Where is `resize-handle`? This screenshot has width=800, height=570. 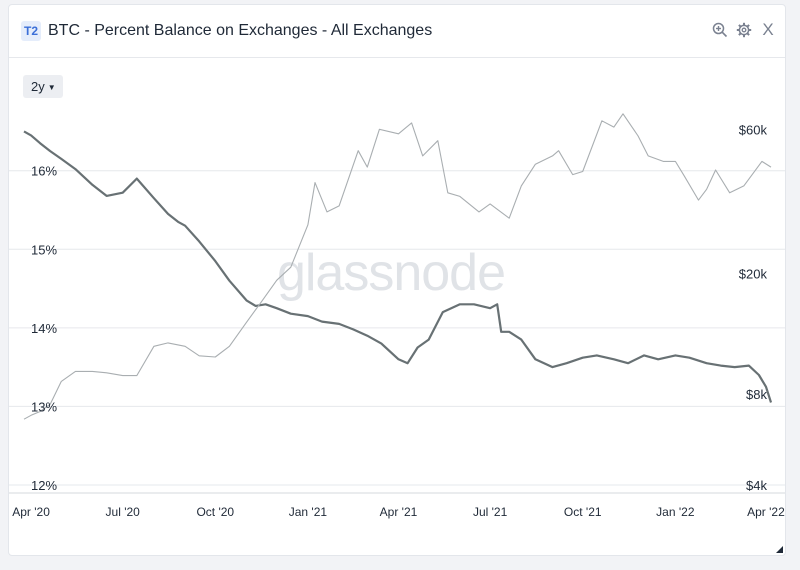 resize-handle is located at coordinates (779, 549).